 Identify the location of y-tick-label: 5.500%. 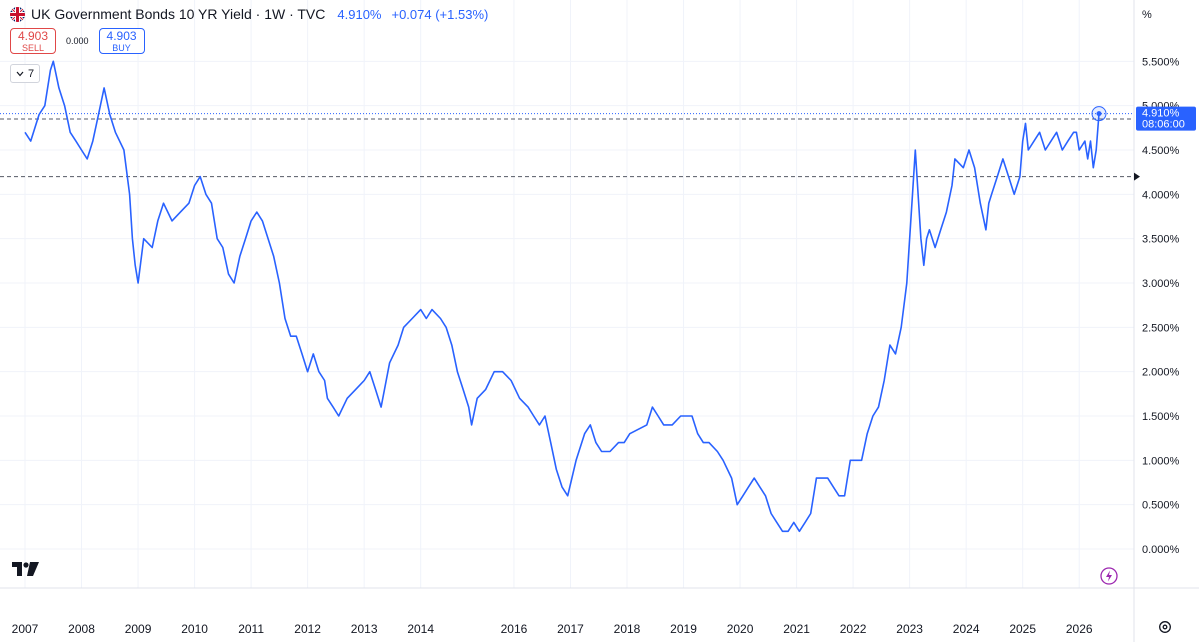
(1161, 62).